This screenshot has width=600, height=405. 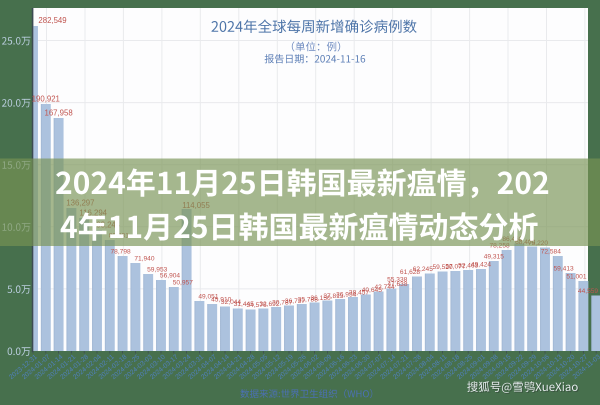 What do you see at coordinates (410, 272) in the screenshot?
I see `svg-text: 61,628` at bounding box center [410, 272].